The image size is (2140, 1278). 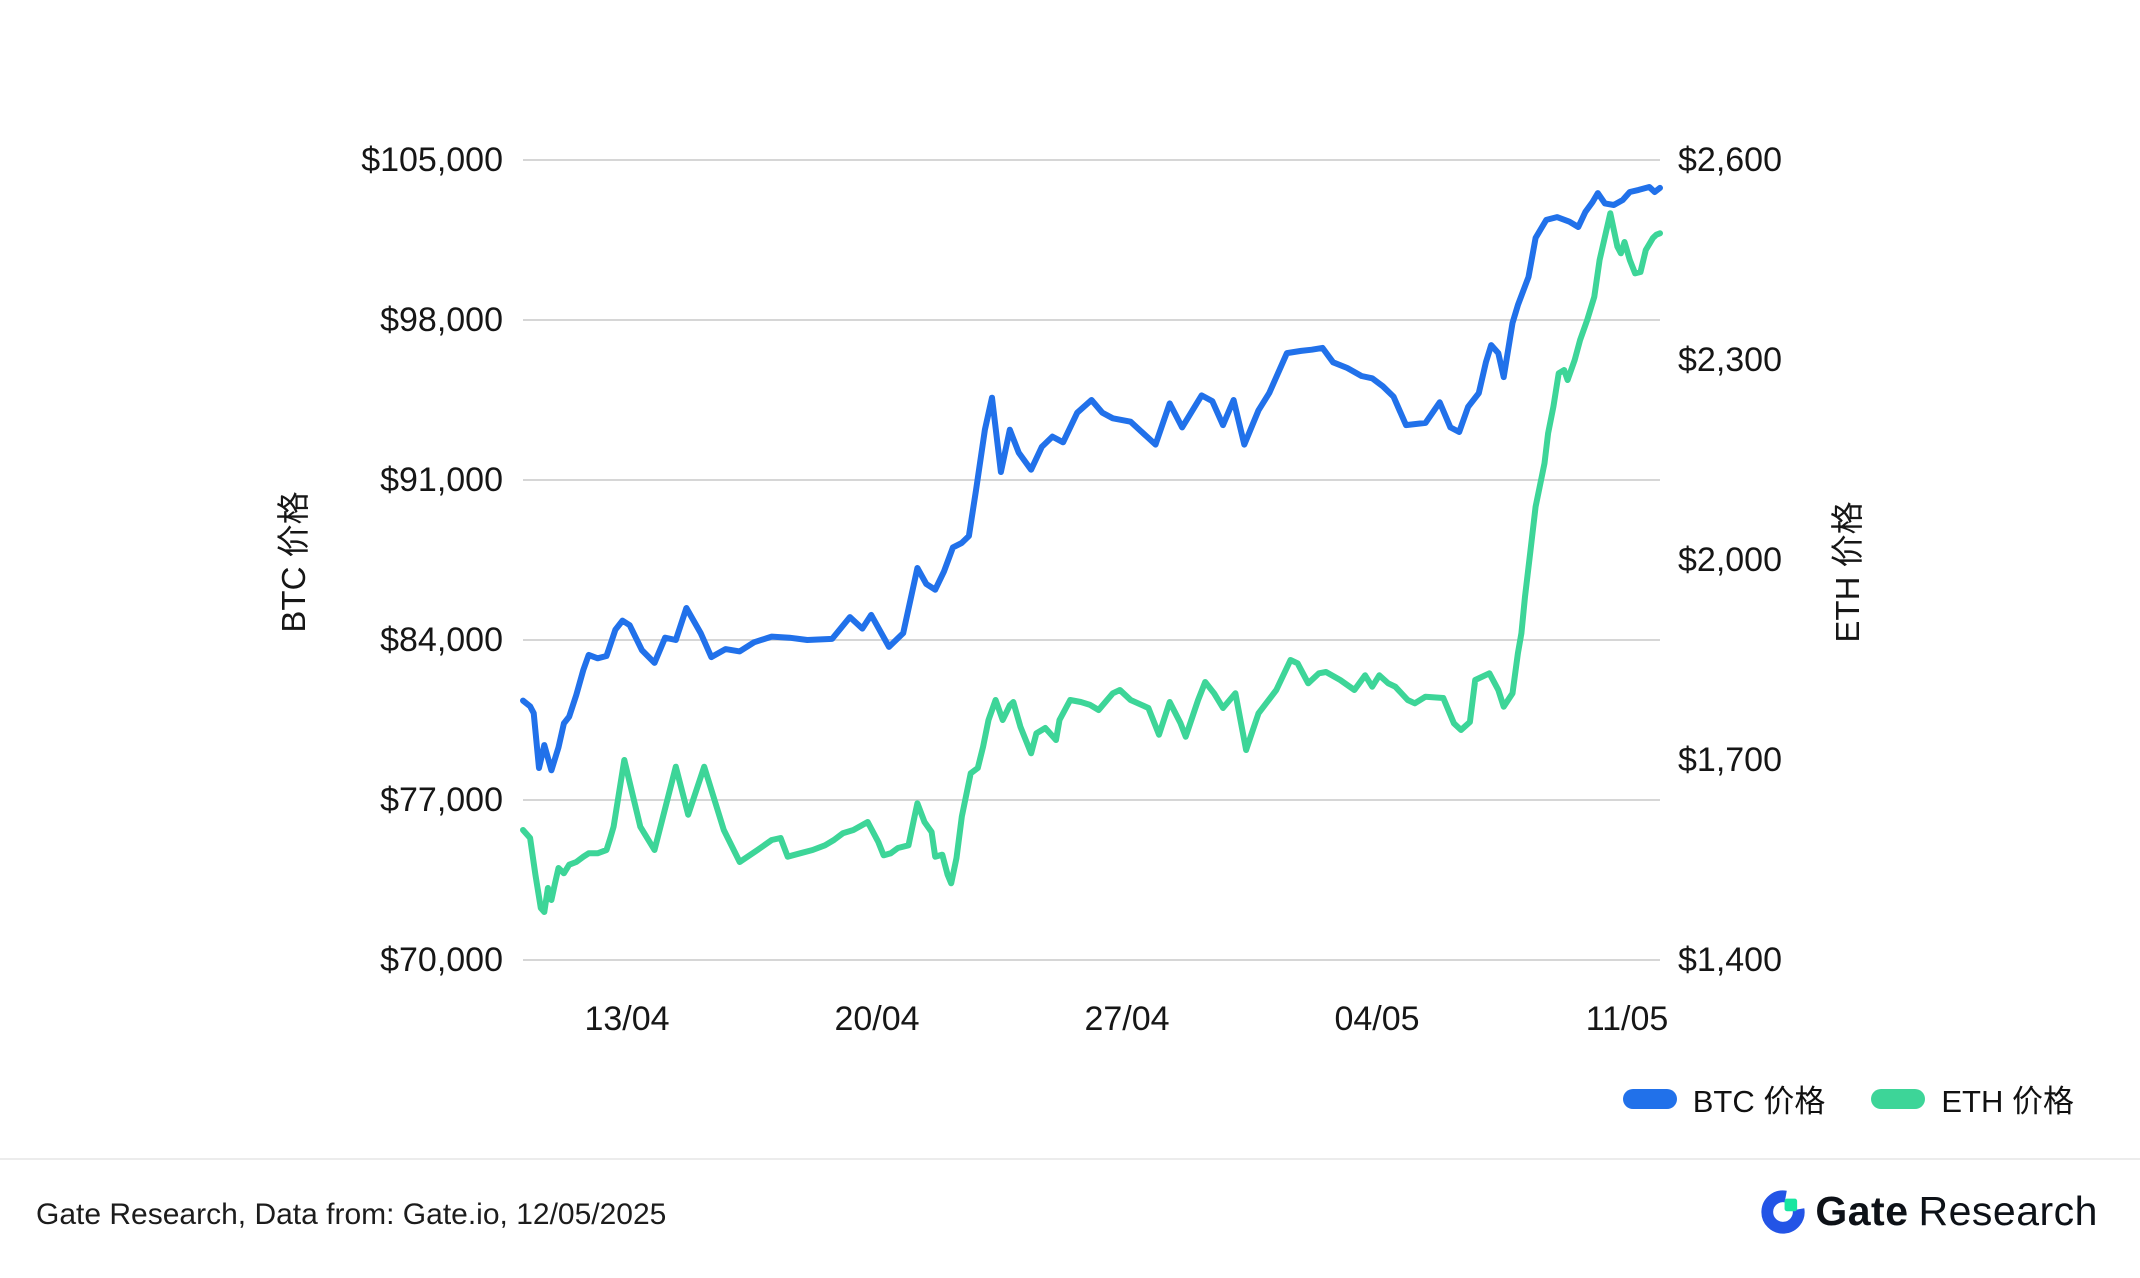 What do you see at coordinates (1127, 1019) in the screenshot?
I see `x-axis-tick: 27/04` at bounding box center [1127, 1019].